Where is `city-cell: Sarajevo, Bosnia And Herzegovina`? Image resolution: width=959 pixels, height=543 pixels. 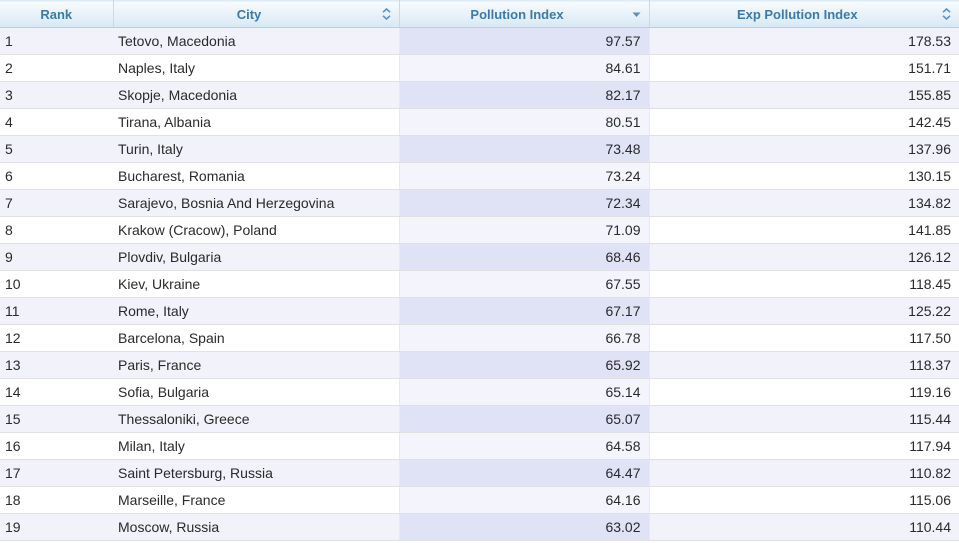
city-cell: Sarajevo, Bosnia And Herzegovina is located at coordinates (256, 203).